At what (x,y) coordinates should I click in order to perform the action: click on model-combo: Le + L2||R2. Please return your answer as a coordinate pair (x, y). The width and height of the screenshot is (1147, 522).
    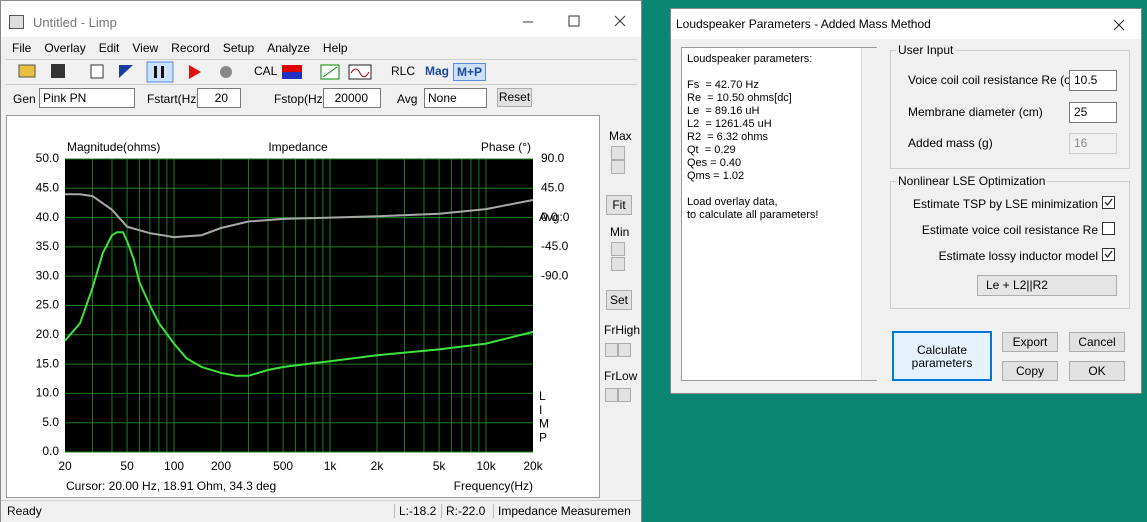
    Looking at the image, I should click on (1047, 285).